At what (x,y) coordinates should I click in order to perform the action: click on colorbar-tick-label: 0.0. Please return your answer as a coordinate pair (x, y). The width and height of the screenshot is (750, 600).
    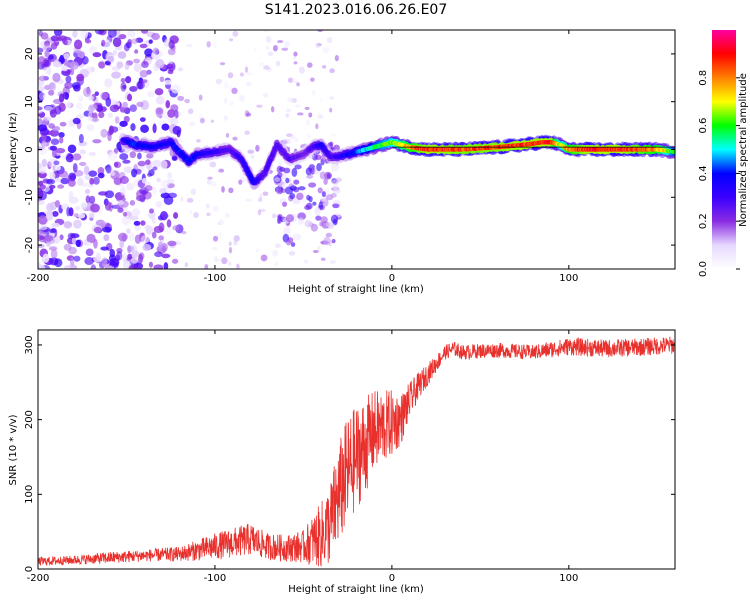
    Looking at the image, I should click on (703, 269).